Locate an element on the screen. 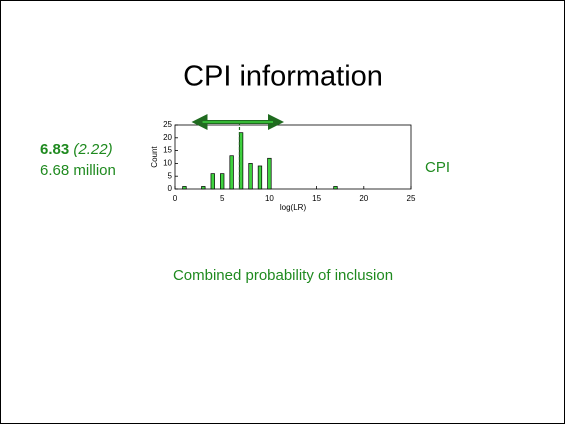  y-tick-label: 25 is located at coordinates (167, 124).